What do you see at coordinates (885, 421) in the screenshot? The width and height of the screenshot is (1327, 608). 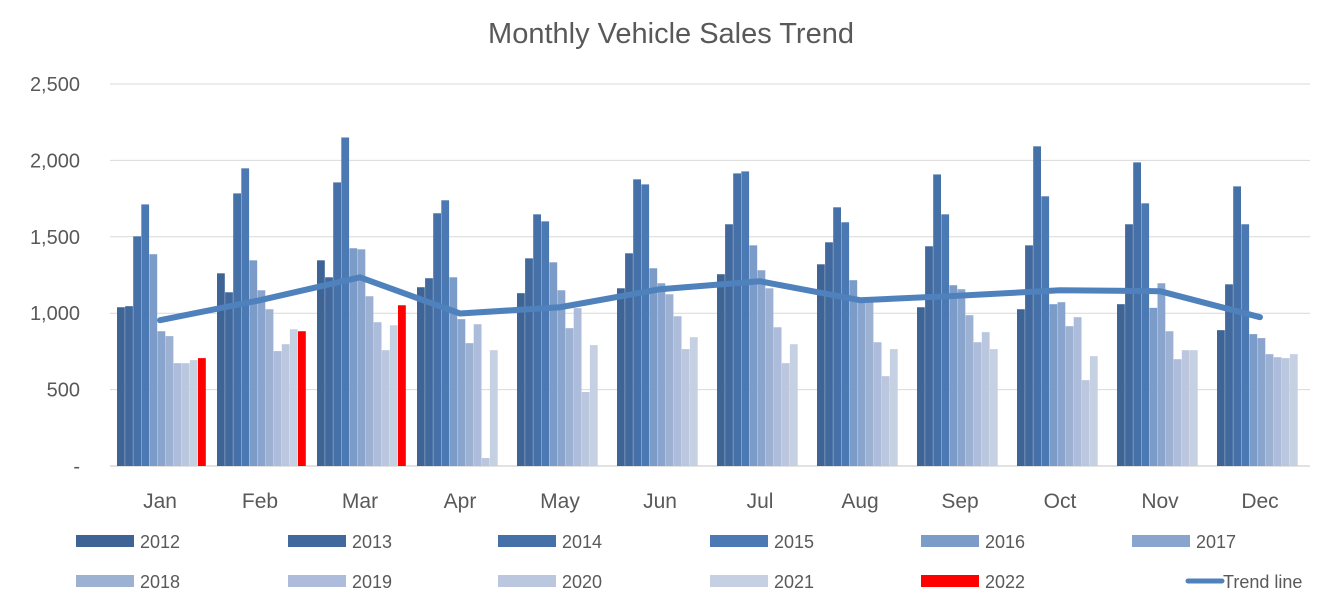 I see `bar-2020-Aug` at bounding box center [885, 421].